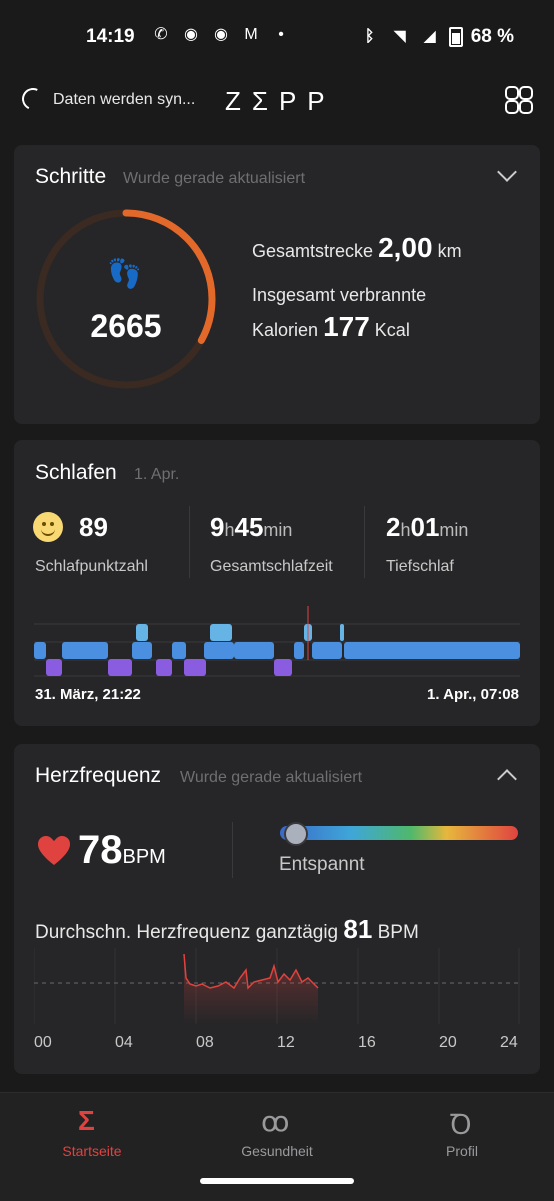 The width and height of the screenshot is (554, 1201). Describe the element at coordinates (33, 99) in the screenshot. I see `sync-icon` at that location.